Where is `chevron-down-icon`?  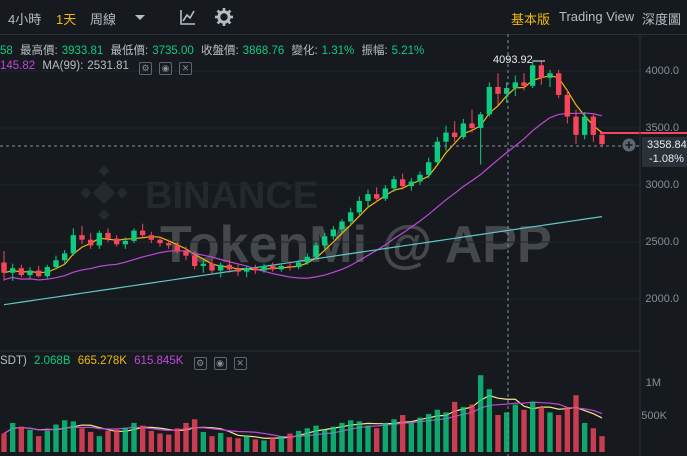 chevron-down-icon is located at coordinates (140, 17).